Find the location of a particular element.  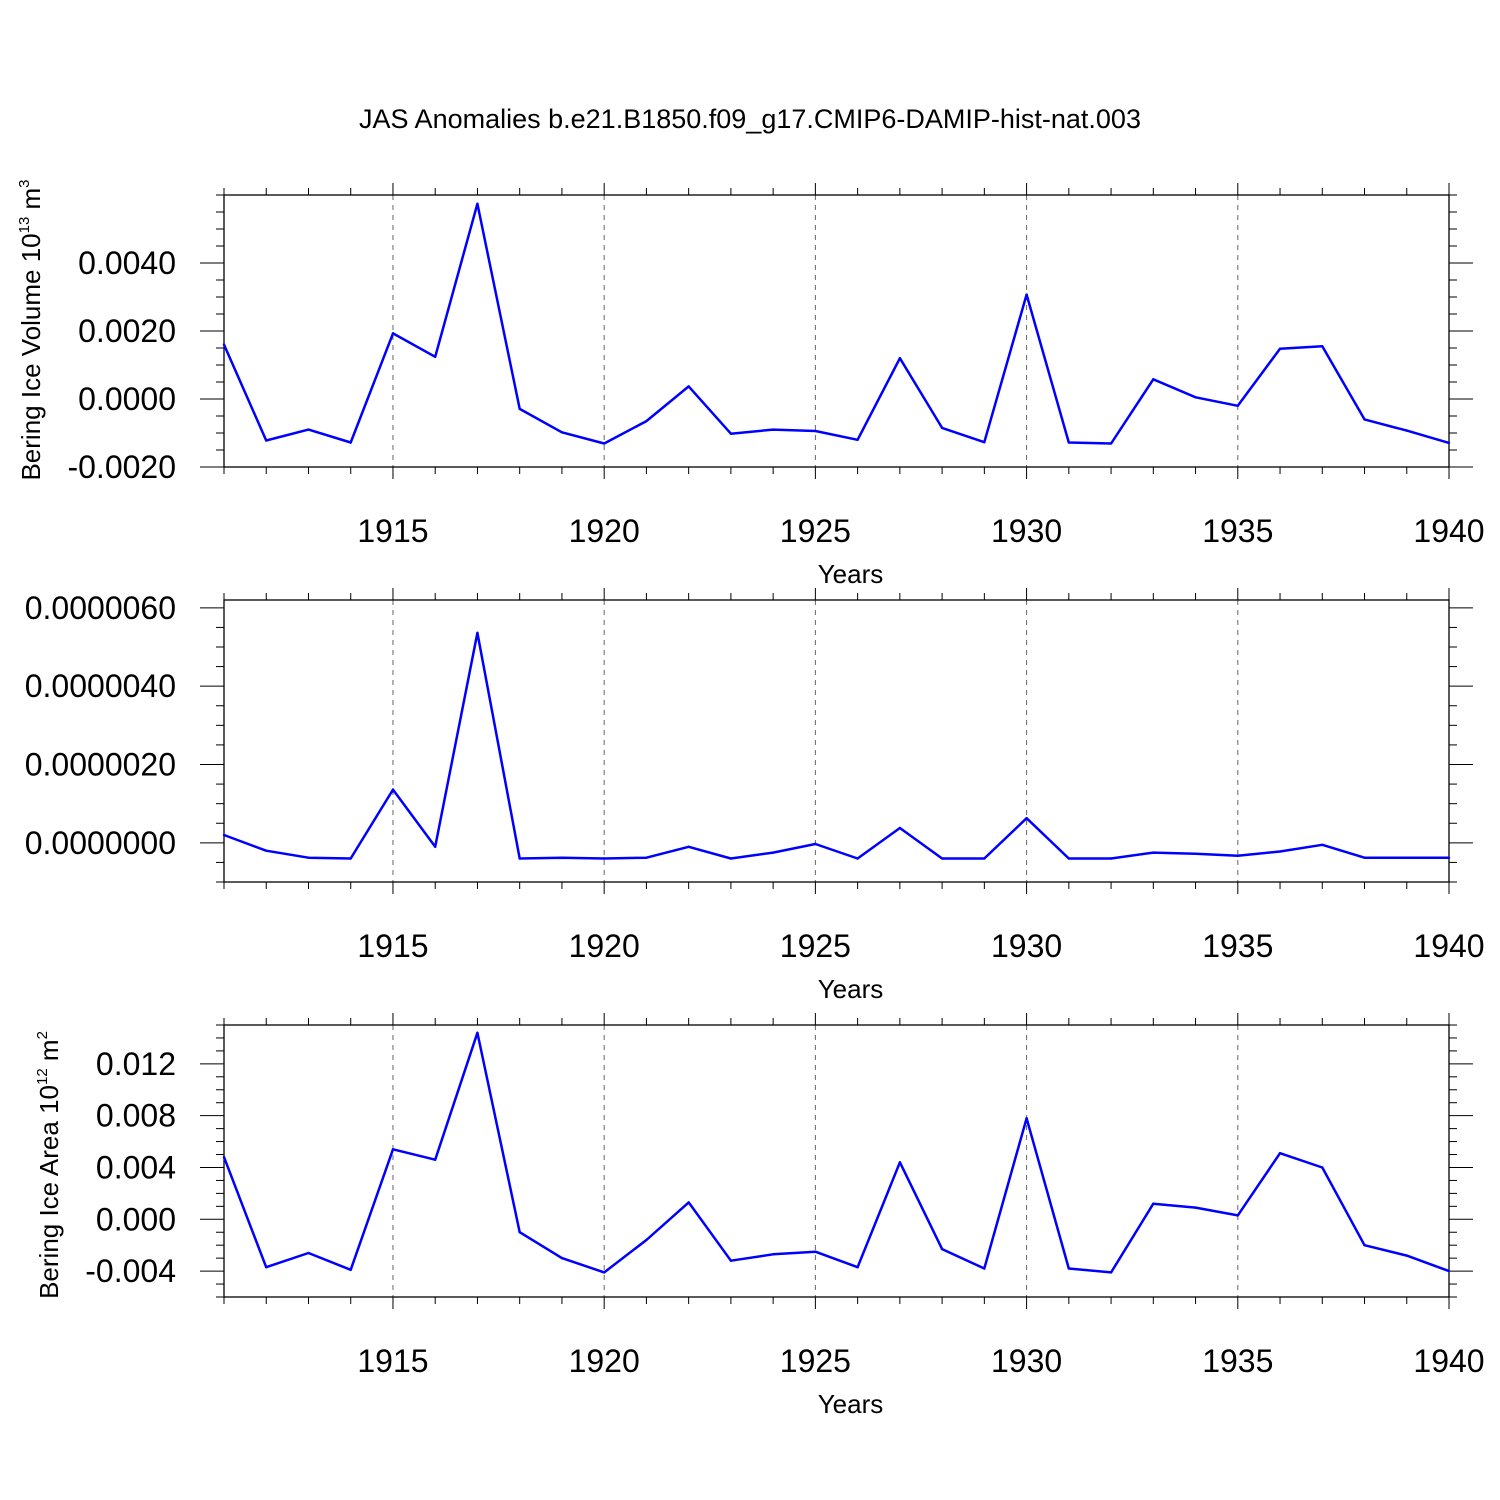

y-tick-label: 0.012 is located at coordinates (136, 1064).